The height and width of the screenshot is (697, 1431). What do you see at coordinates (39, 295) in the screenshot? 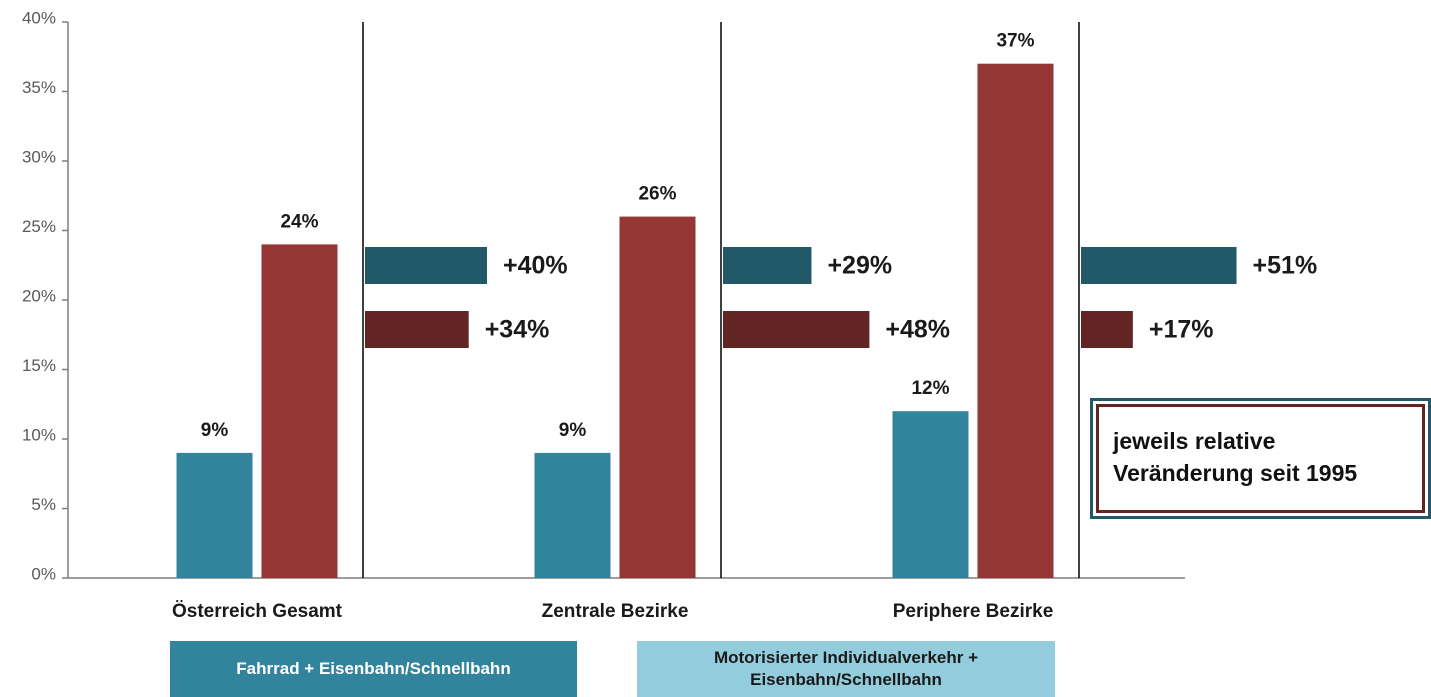
I see `y-tick-label: 20%` at bounding box center [39, 295].